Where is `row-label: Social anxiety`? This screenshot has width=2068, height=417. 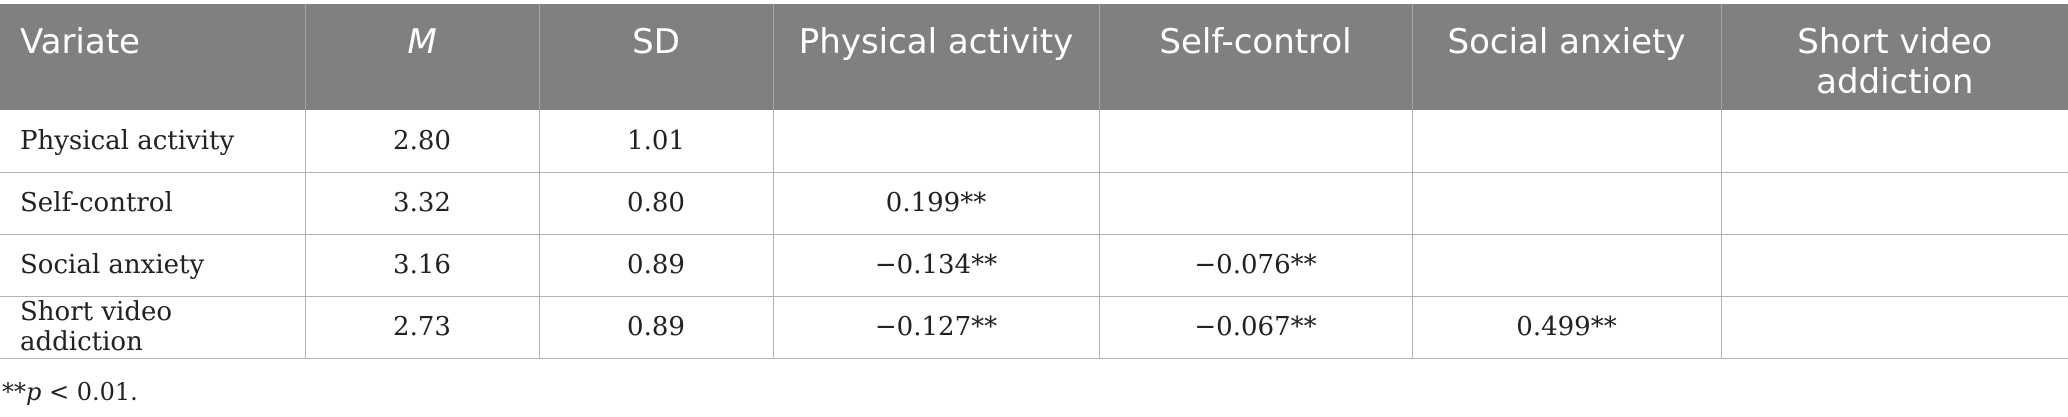 row-label: Social anxiety is located at coordinates (153, 265).